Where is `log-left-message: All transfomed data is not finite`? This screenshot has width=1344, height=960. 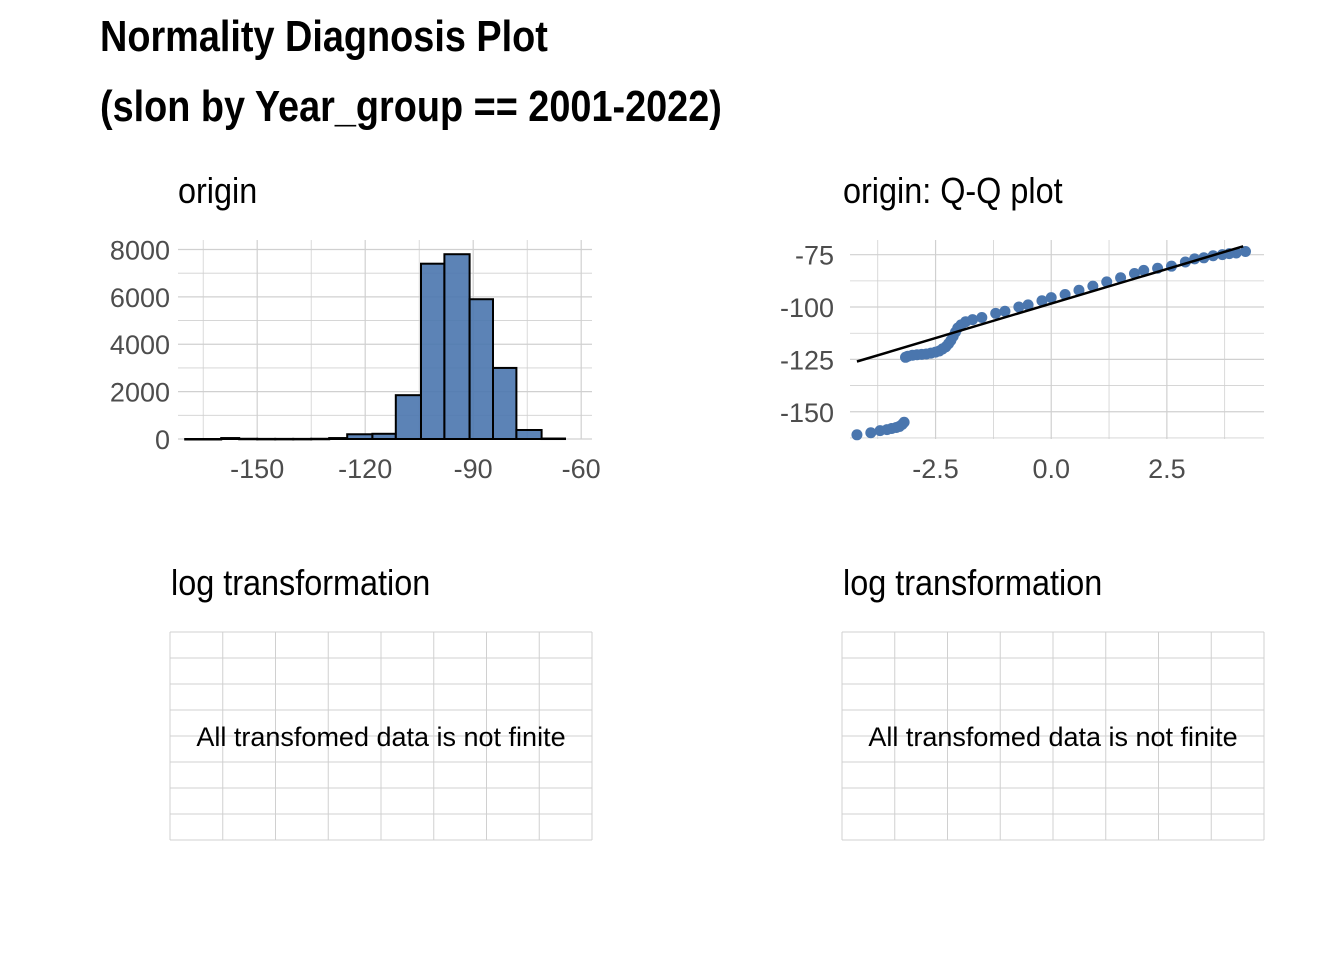
log-left-message: All transfomed data is not finite is located at coordinates (380, 737).